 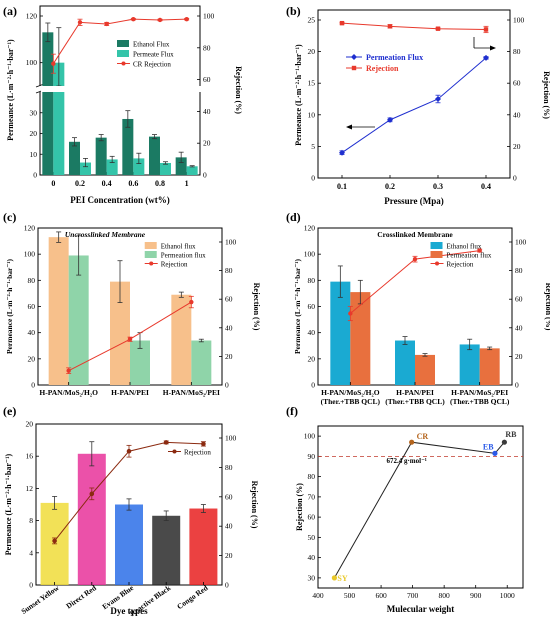 What do you see at coordinates (10, 11) in the screenshot?
I see `panel-label: (a)` at bounding box center [10, 11].